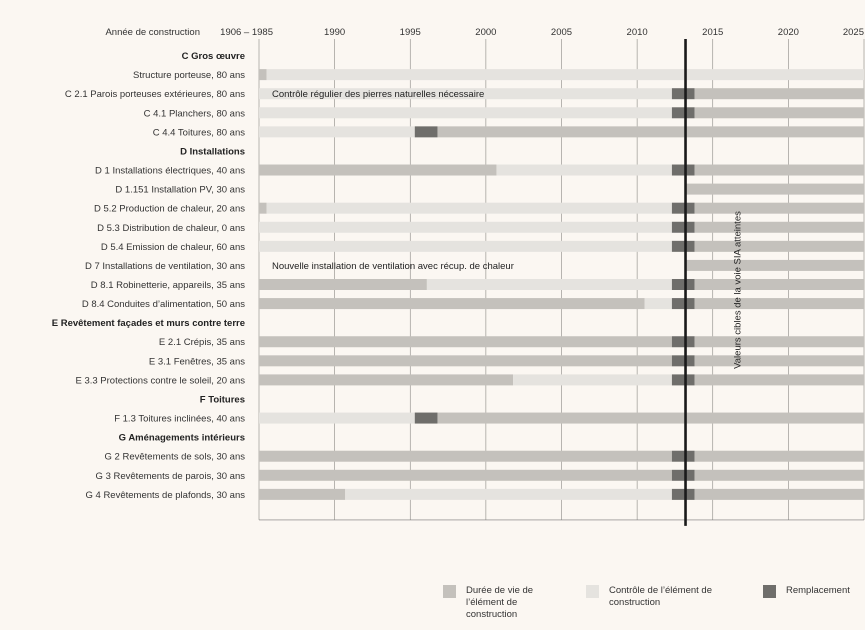  What do you see at coordinates (170, 171) in the screenshot?
I see `row-label: D 1 Installations électriques, 40 ans` at bounding box center [170, 171].